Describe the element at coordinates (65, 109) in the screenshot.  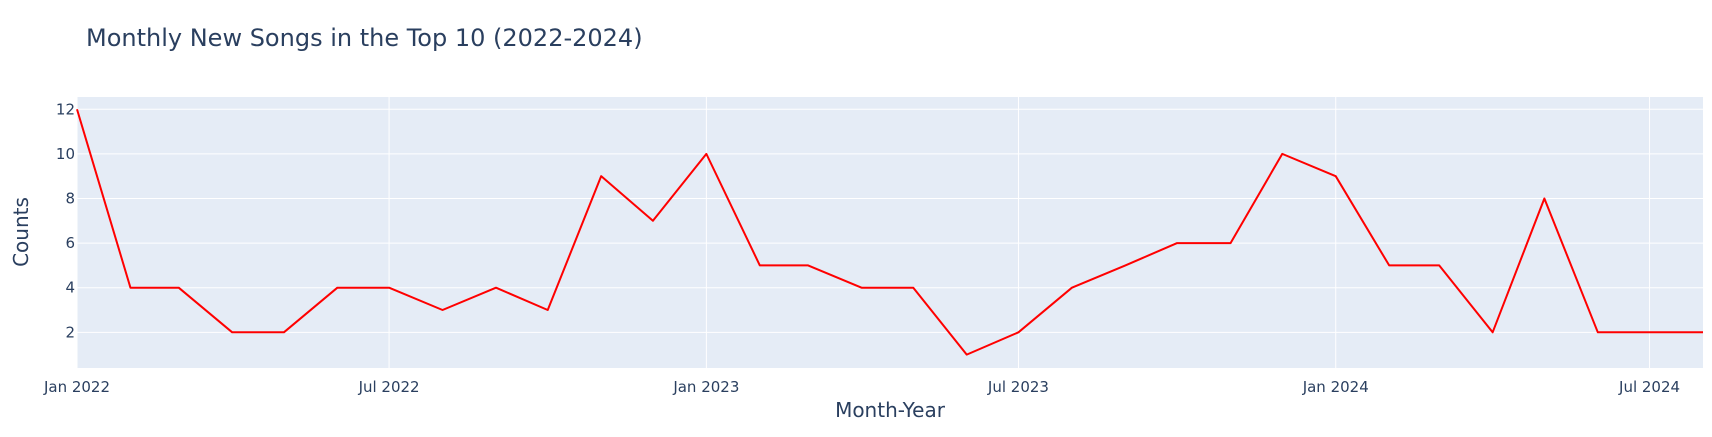
I see `y-tick-label: 12` at that location.